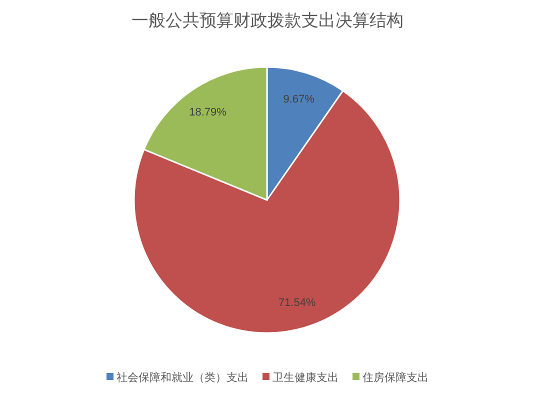 The image size is (535, 401). Describe the element at coordinates (395, 377) in the screenshot. I see `legend-label: 住房保障支出` at that location.